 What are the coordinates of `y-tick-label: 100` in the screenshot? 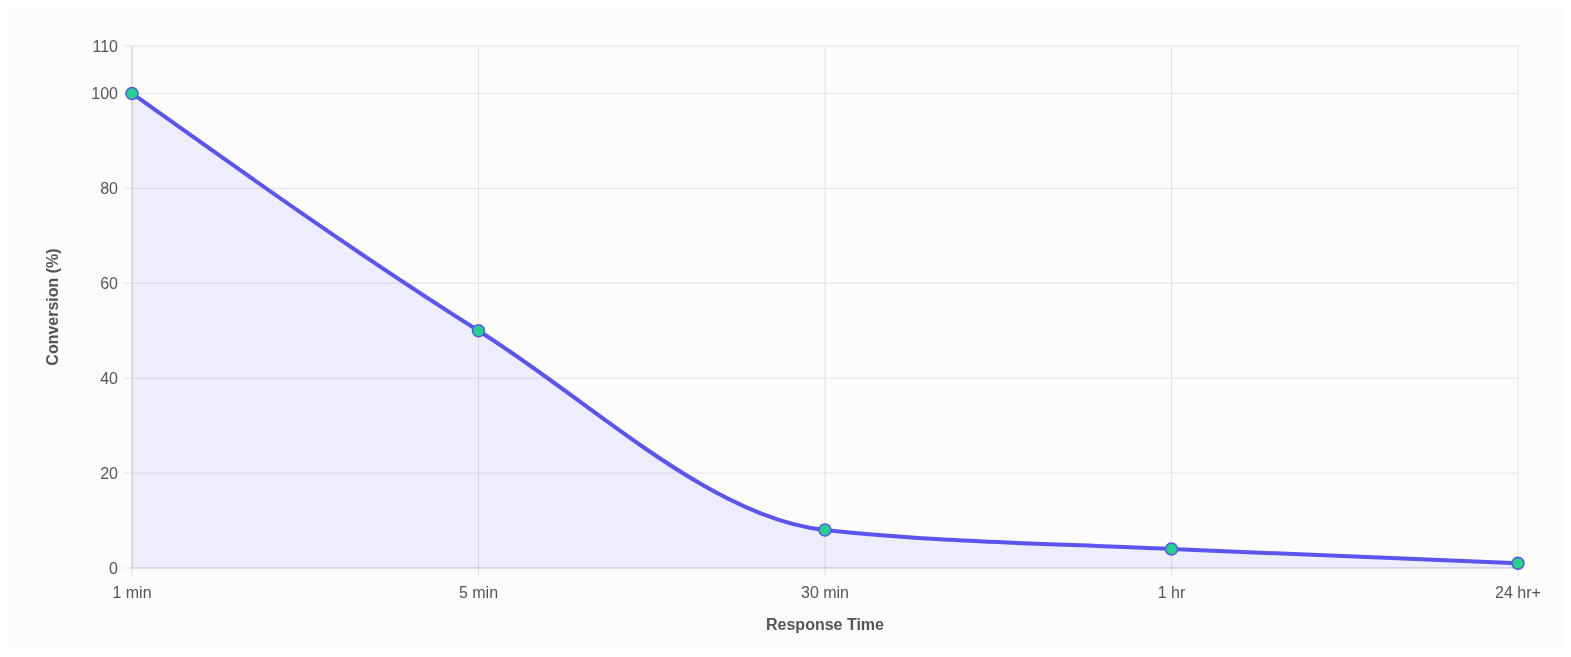 It's located at (105, 94).